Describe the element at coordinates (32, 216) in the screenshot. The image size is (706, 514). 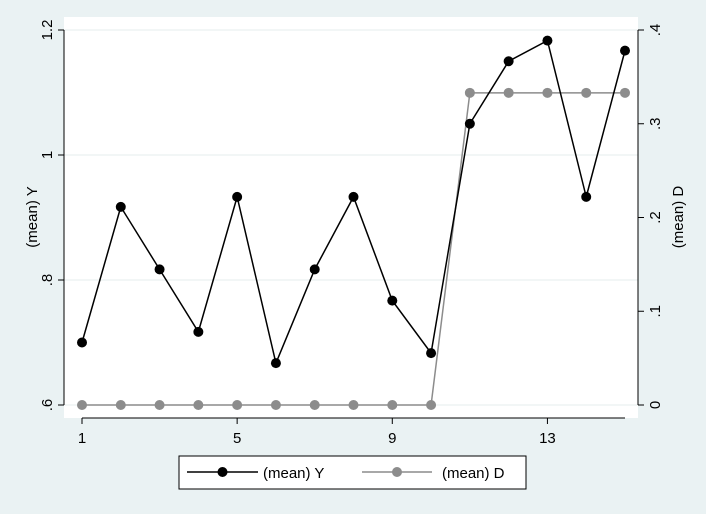
I see `y-axis-left-title: (mean) Y` at that location.